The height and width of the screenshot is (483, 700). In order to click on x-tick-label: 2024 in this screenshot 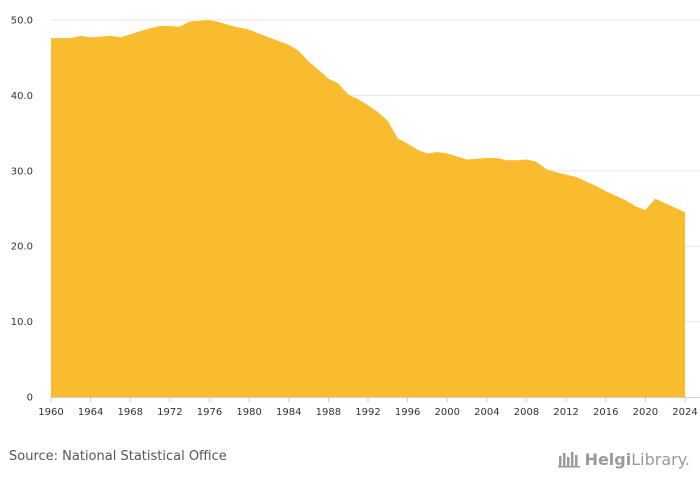, I will do `click(684, 412)`.